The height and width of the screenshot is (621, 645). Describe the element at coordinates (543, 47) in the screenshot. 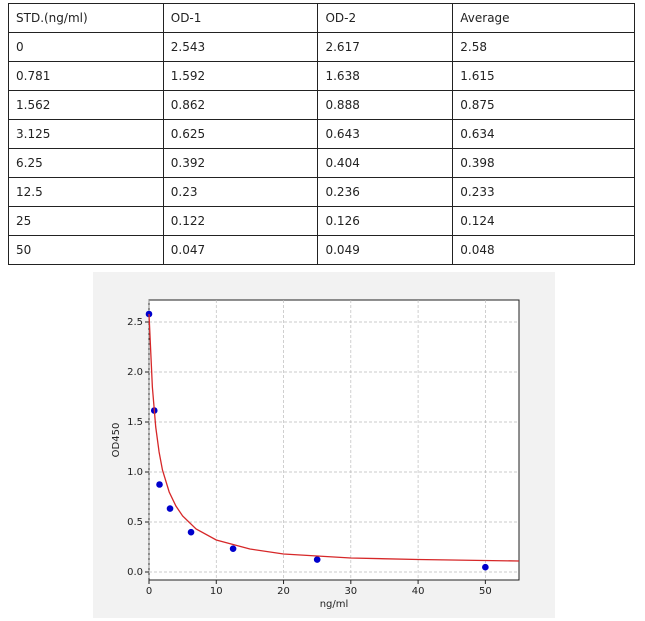

I see `table-cell: 2.58` at that location.